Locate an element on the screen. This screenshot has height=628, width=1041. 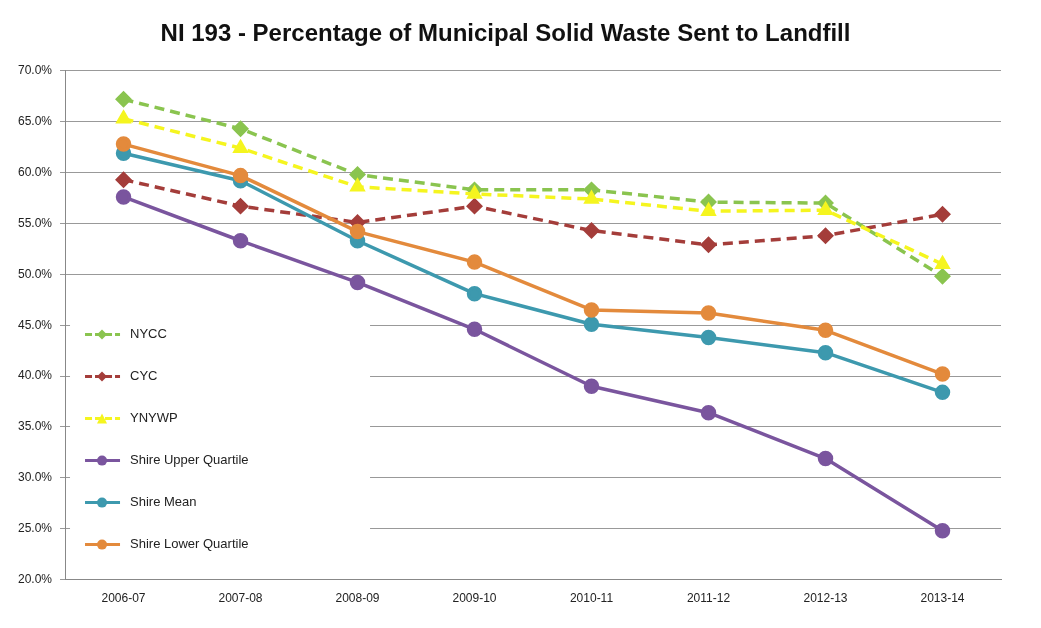
x-tick-label: 2007-08 is located at coordinates (240, 598).